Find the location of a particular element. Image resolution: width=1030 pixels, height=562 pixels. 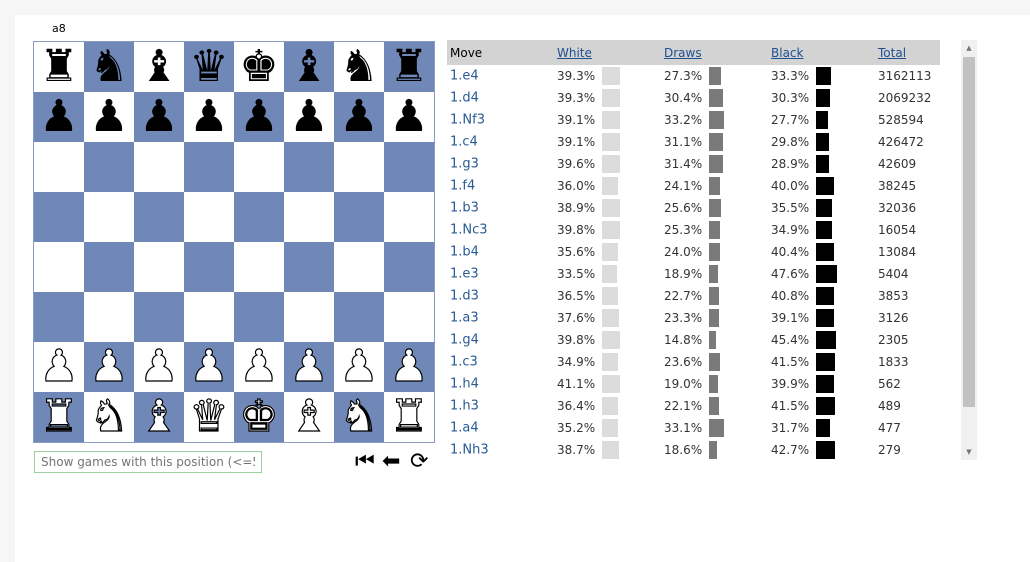

square-f7: ♟ is located at coordinates (309, 117).